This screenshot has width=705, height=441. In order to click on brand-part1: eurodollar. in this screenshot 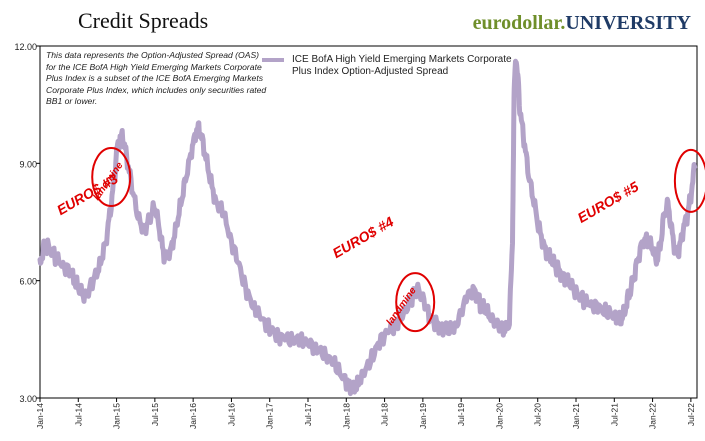, I will do `click(519, 23)`.